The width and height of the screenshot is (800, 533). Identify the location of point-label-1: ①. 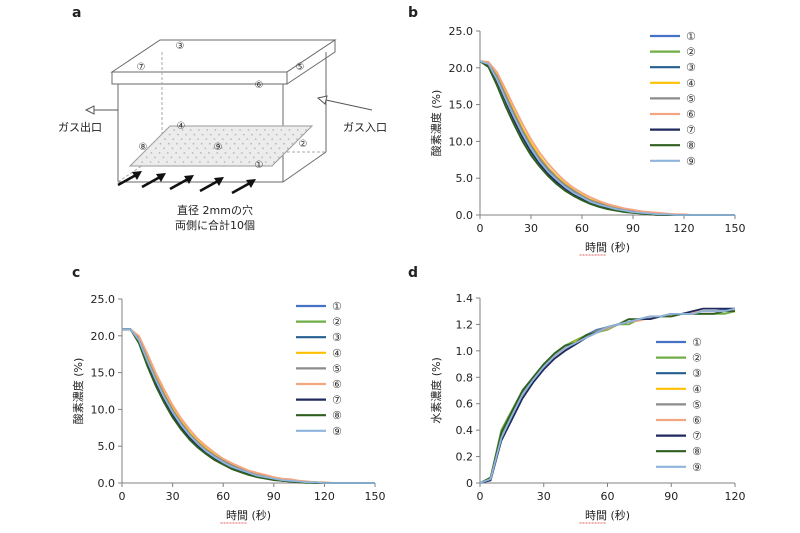
(259, 165).